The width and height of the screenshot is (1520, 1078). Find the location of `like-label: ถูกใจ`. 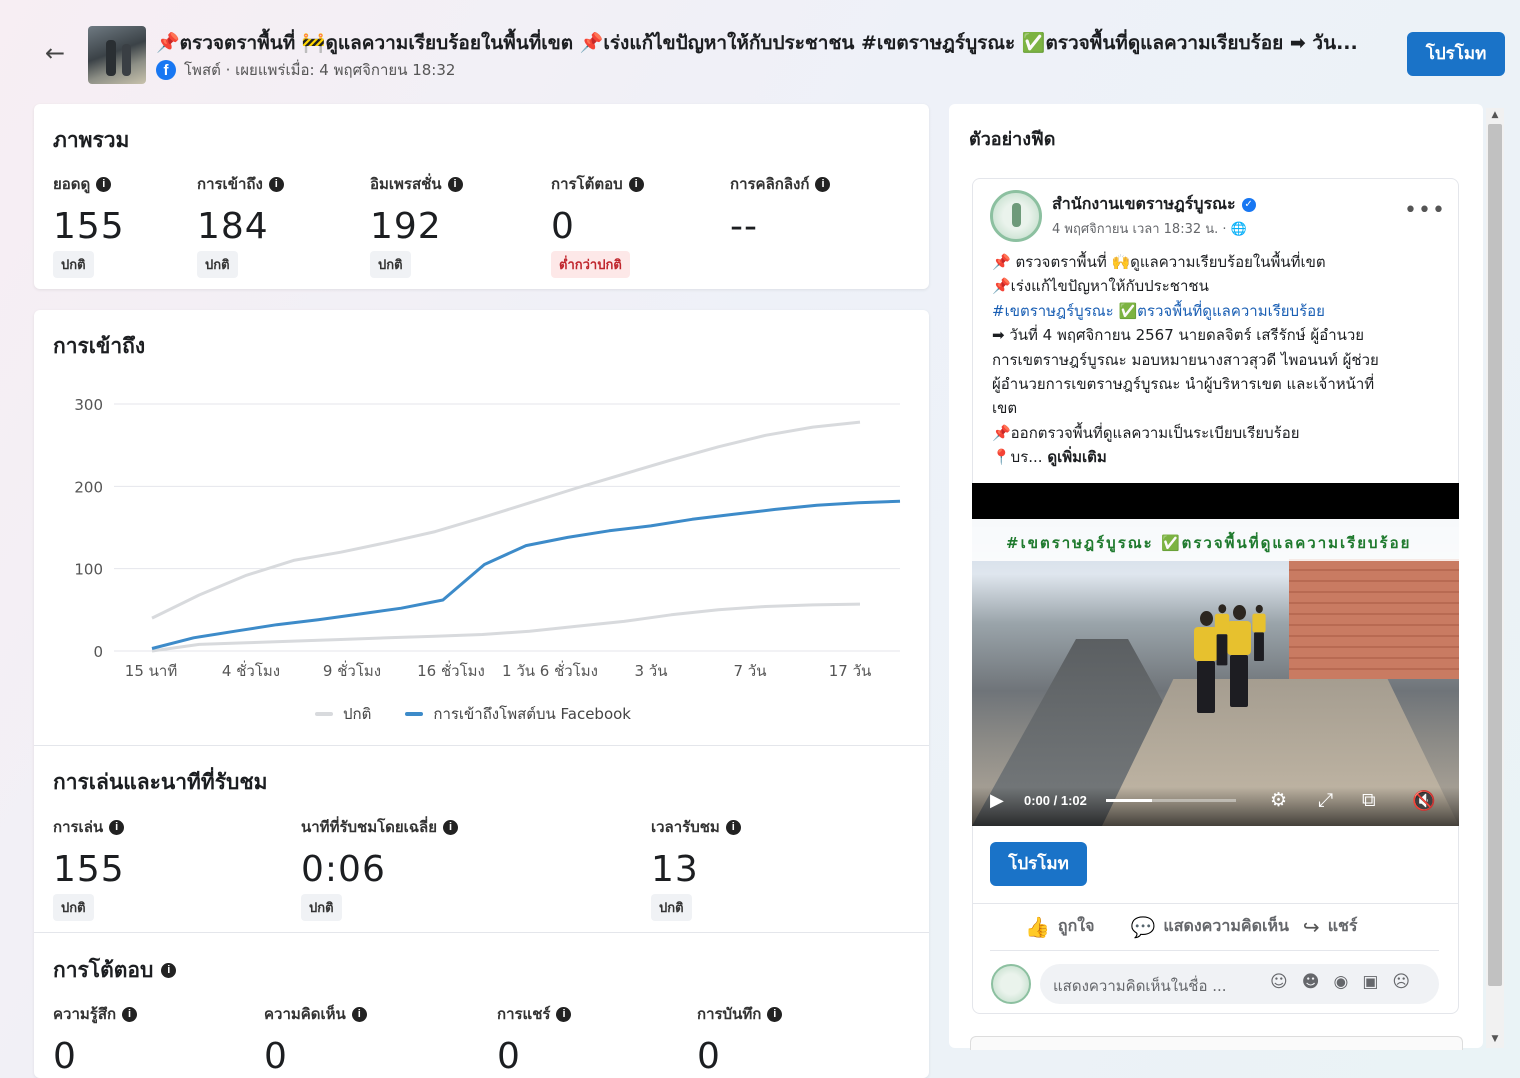

like-label: ถูกใจ is located at coordinates (1076, 925).